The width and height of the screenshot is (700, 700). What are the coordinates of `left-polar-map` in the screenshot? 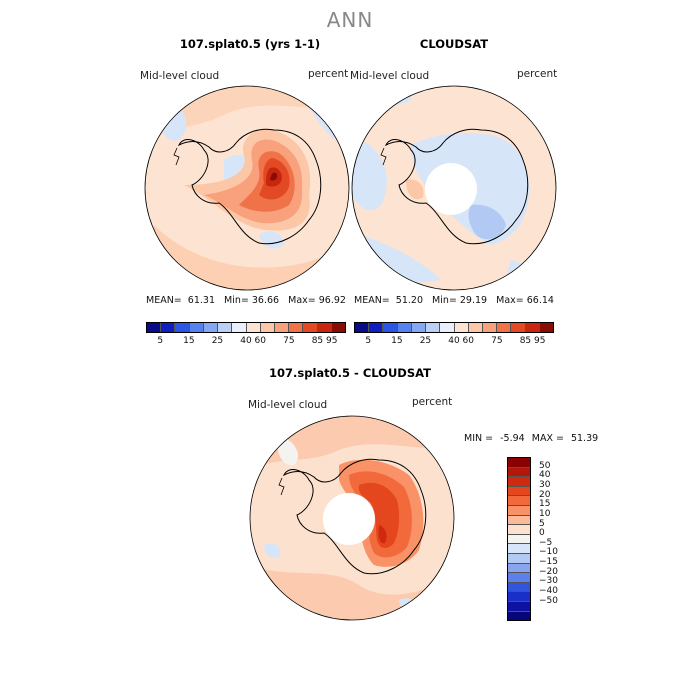 It's located at (247, 188).